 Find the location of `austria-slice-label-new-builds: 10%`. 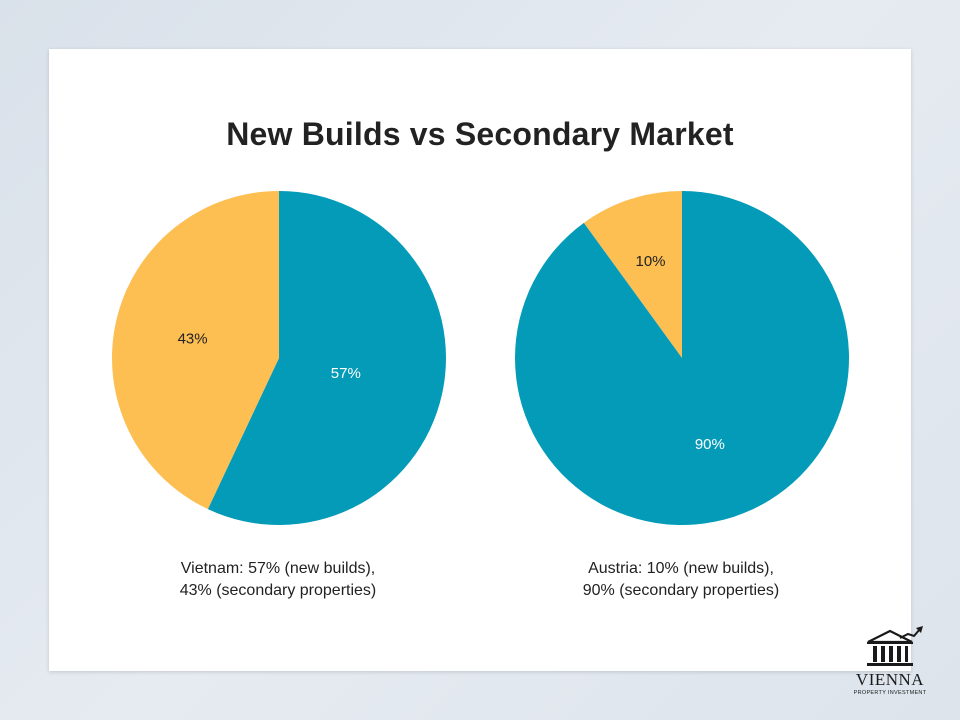

austria-slice-label-new-builds: 10% is located at coordinates (651, 261).